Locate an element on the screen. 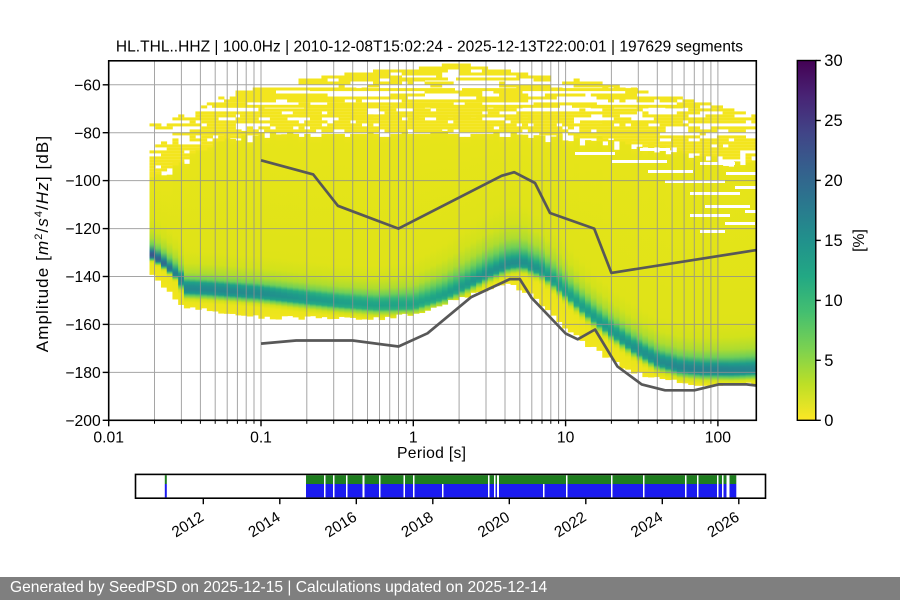 The height and width of the screenshot is (600, 900). svg-text: Period [s] is located at coordinates (431, 453).